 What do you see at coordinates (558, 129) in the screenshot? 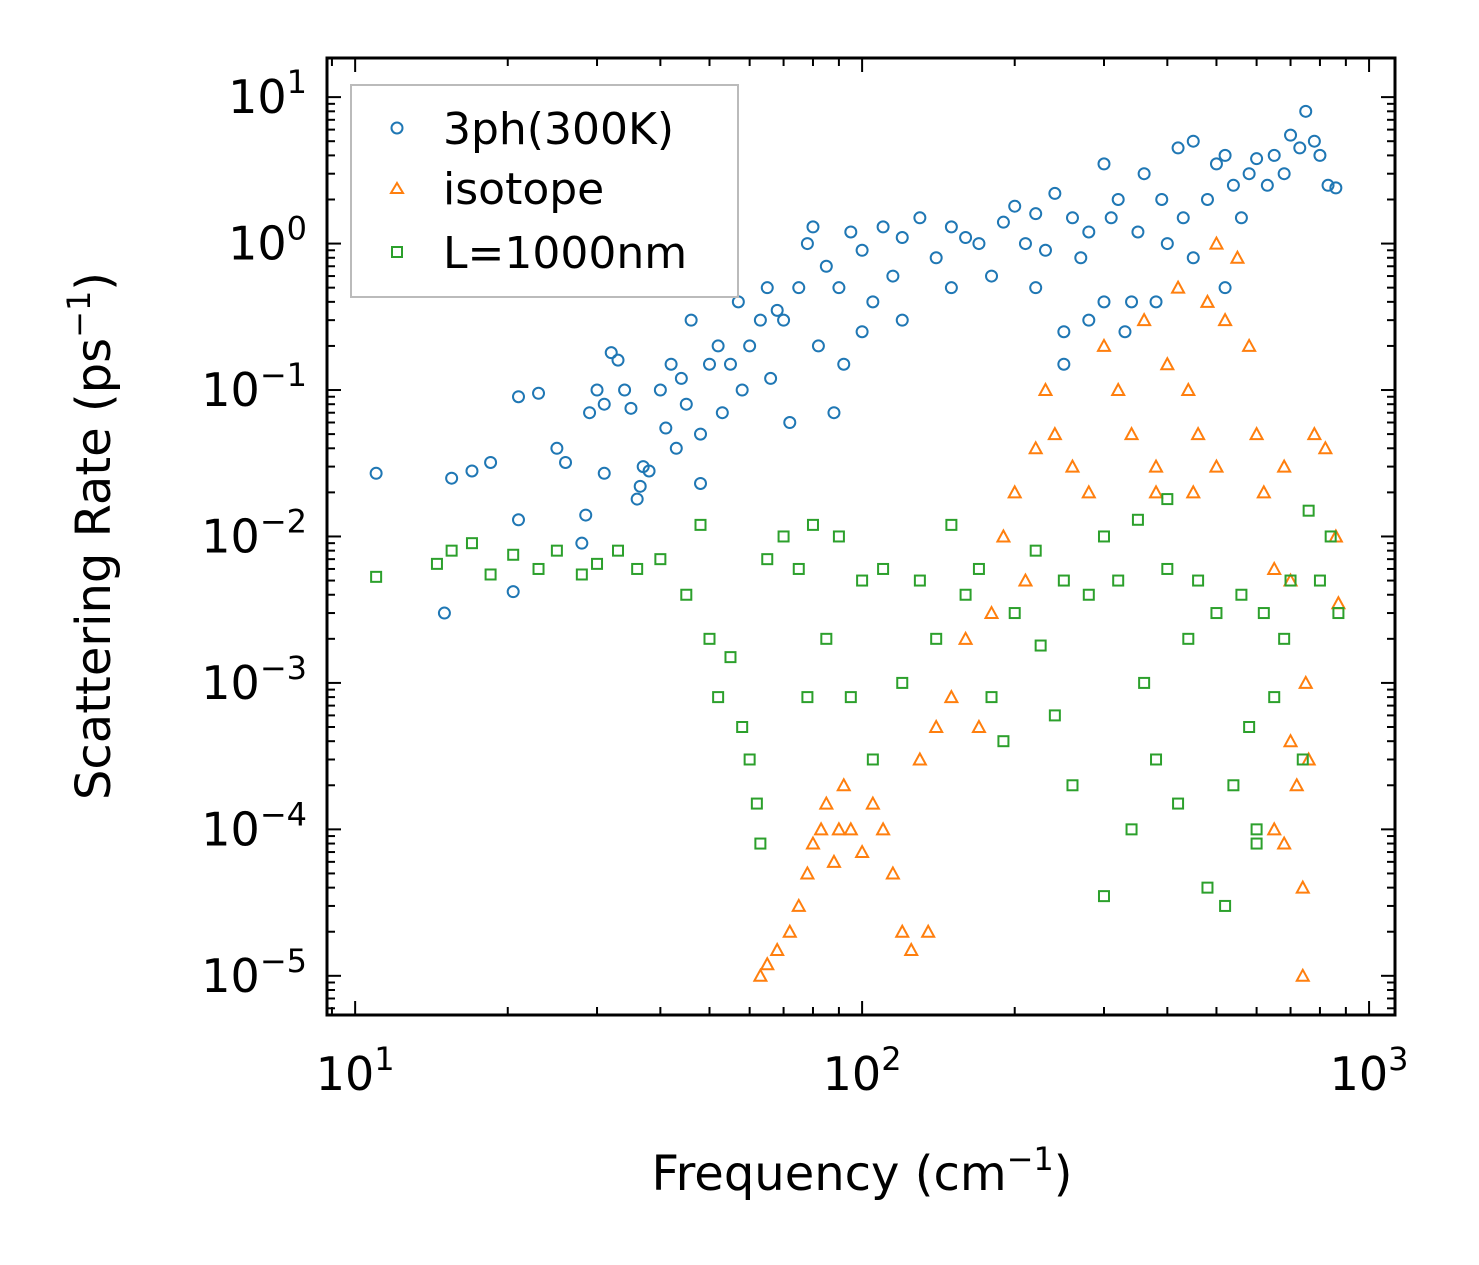
I see `legend-label-3ph: 3ph(300K)` at bounding box center [558, 129].